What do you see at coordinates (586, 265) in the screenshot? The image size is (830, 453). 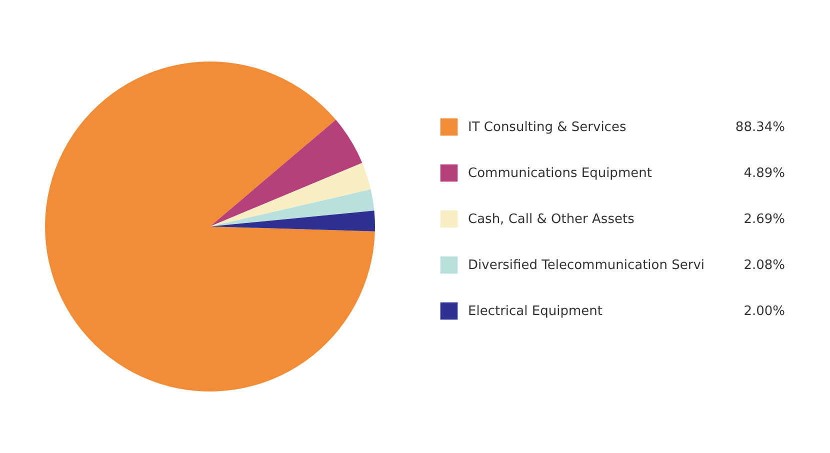 I see `legend-label: Diversified Telecommunication Servi` at bounding box center [586, 265].